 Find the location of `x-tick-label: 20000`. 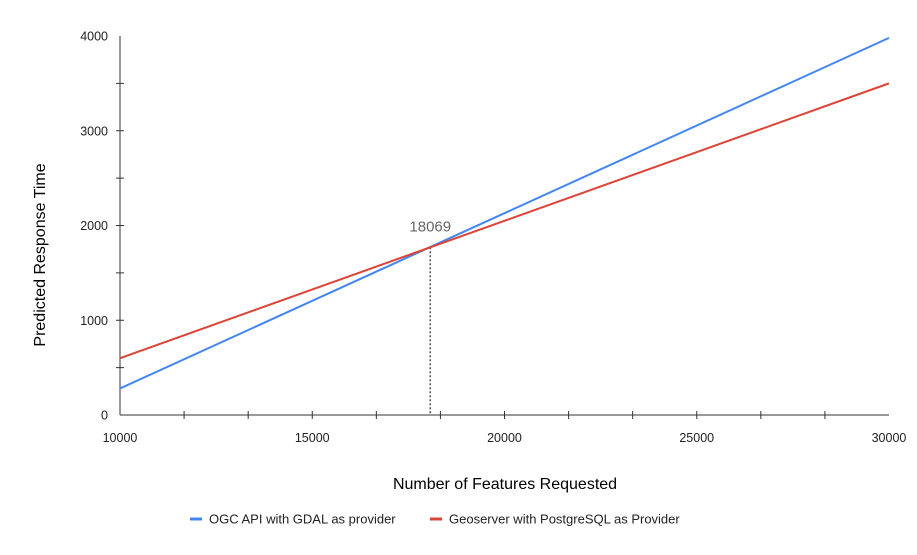

x-tick-label: 20000 is located at coordinates (504, 438).